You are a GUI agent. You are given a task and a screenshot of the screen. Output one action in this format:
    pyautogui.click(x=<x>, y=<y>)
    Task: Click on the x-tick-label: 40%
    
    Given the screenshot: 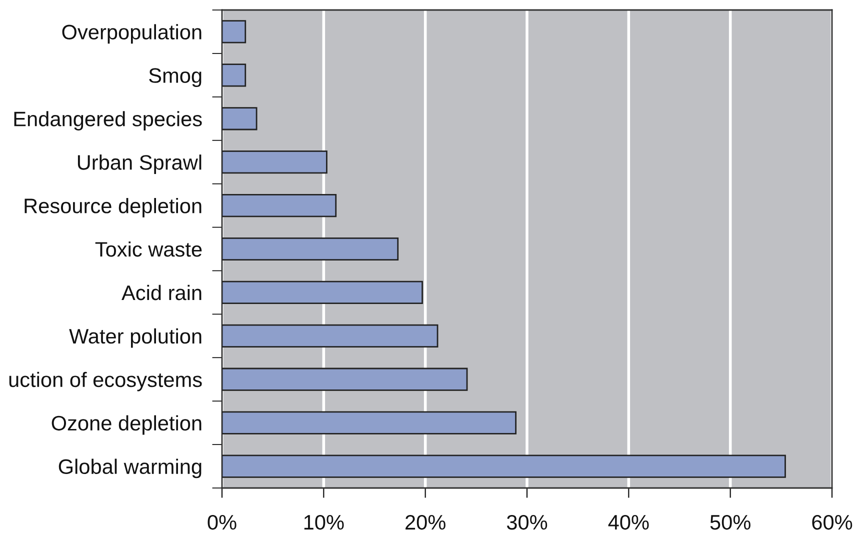 What is the action you would take?
    pyautogui.click(x=628, y=522)
    